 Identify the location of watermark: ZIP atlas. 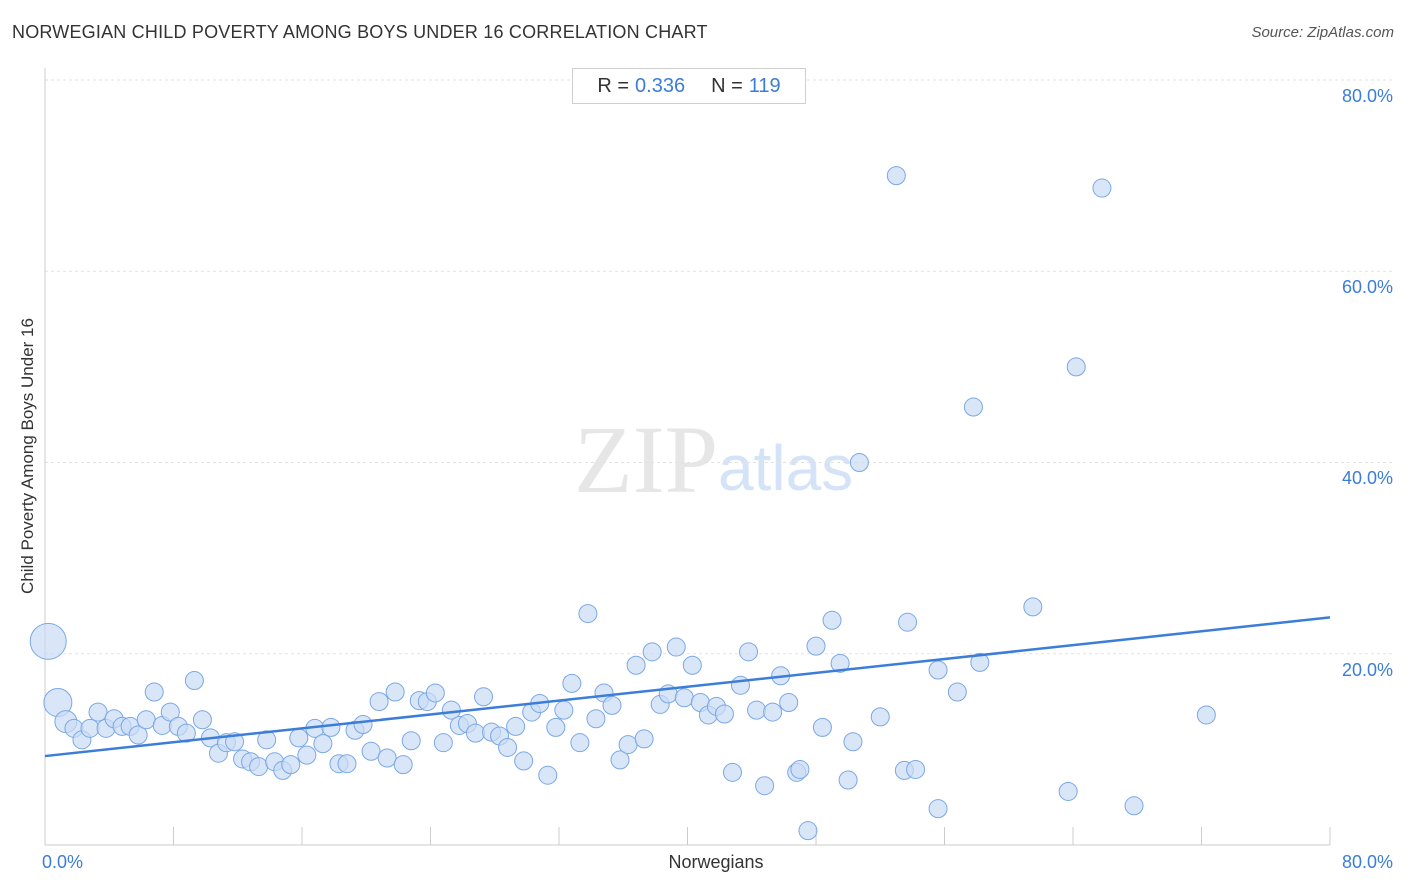
(713, 459).